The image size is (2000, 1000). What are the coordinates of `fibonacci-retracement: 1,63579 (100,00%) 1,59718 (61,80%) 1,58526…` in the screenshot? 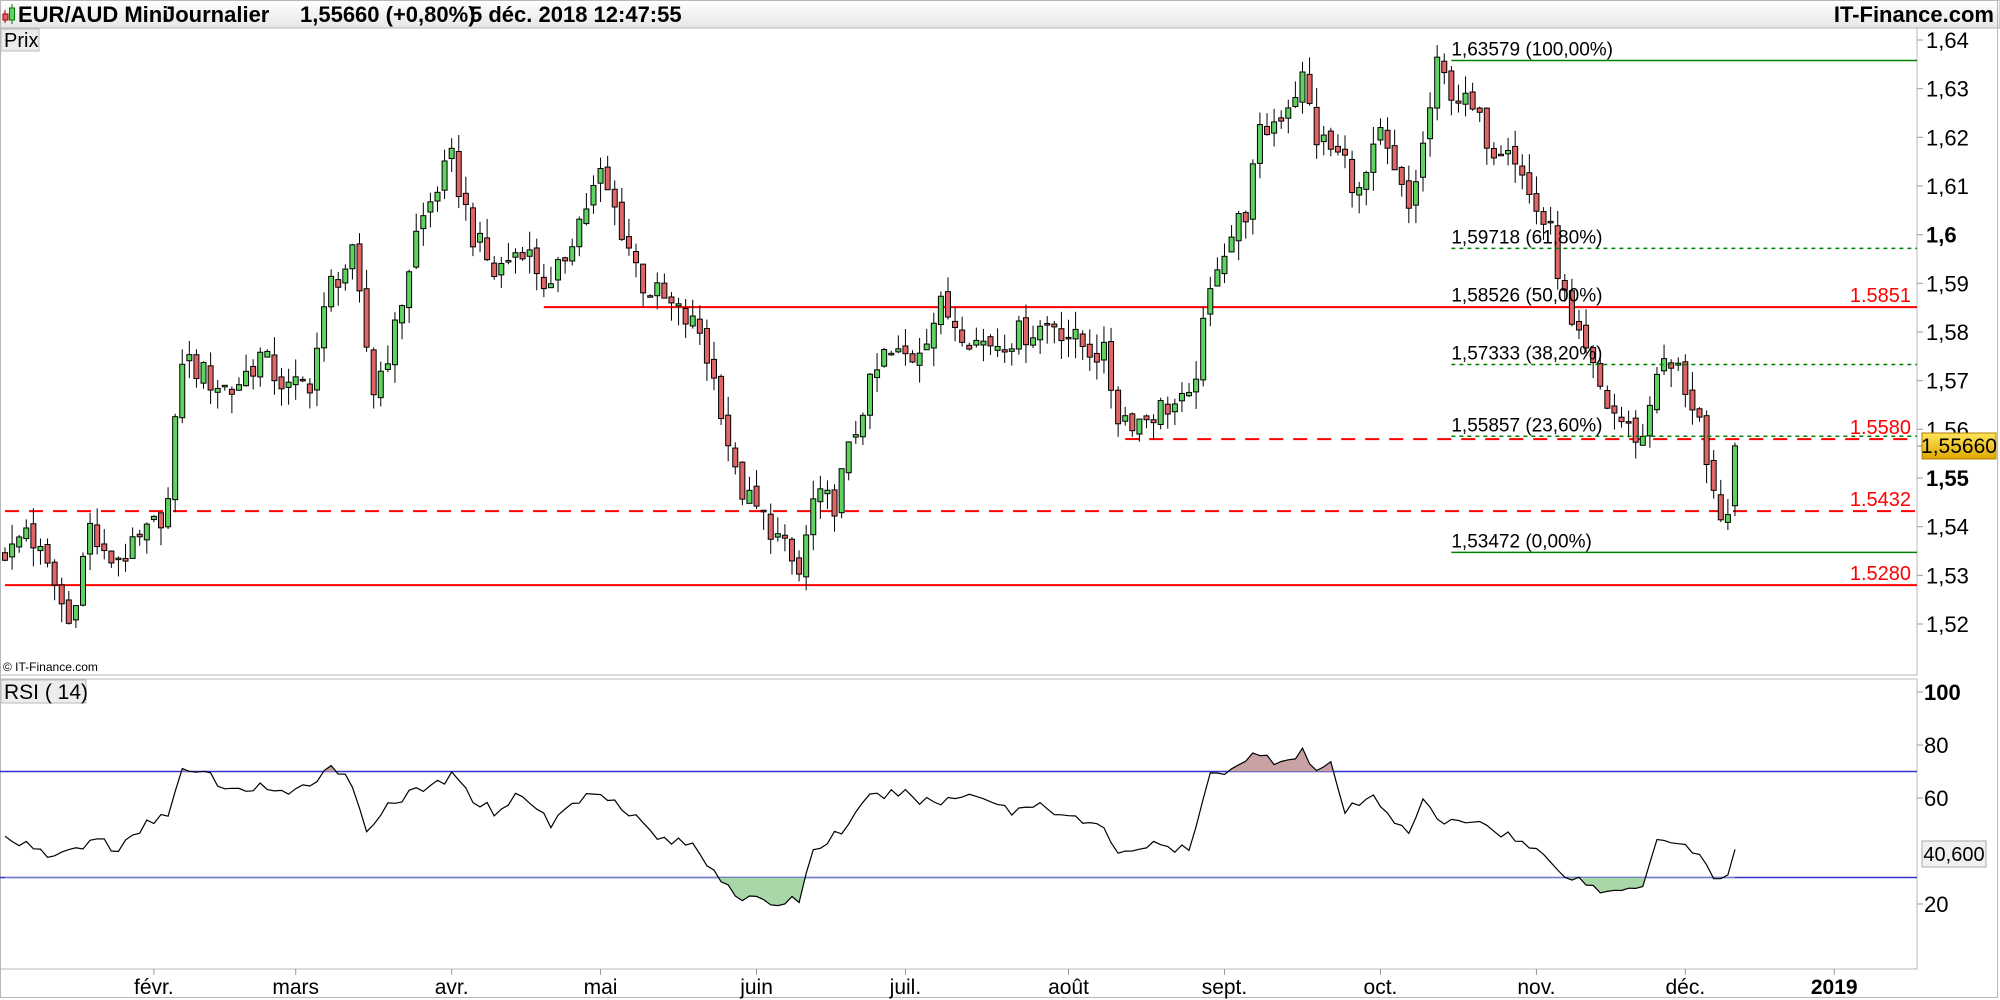 It's located at (1684, 296).